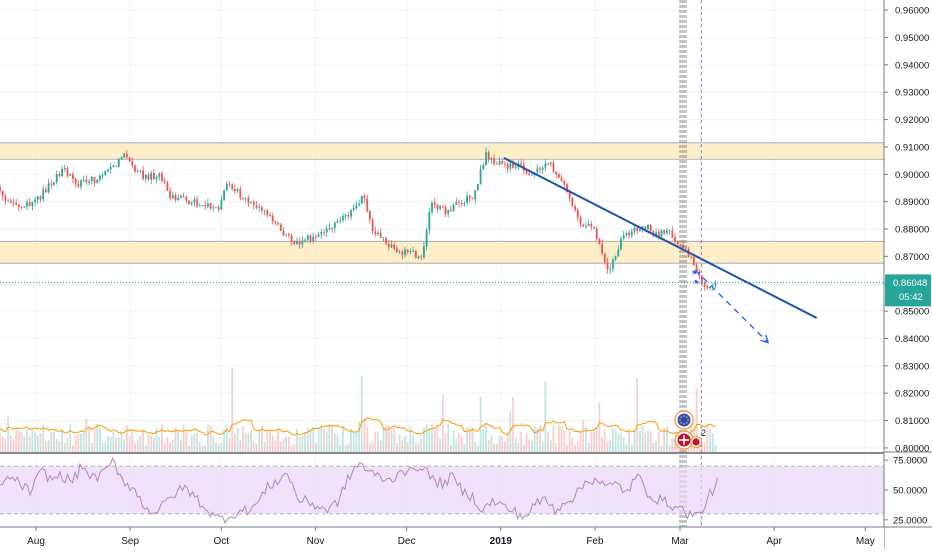 The image size is (932, 555). Describe the element at coordinates (703, 433) in the screenshot. I see `event-count-label: 2` at that location.